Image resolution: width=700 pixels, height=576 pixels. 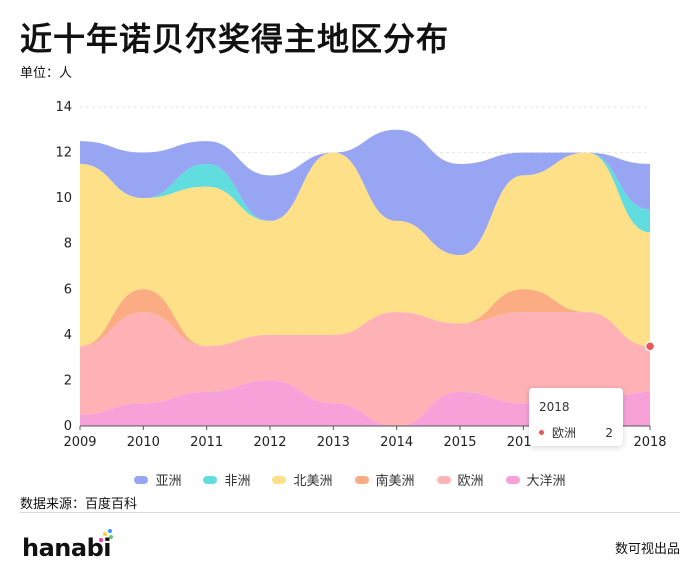 I want to click on footer-divider, so click(x=350, y=512).